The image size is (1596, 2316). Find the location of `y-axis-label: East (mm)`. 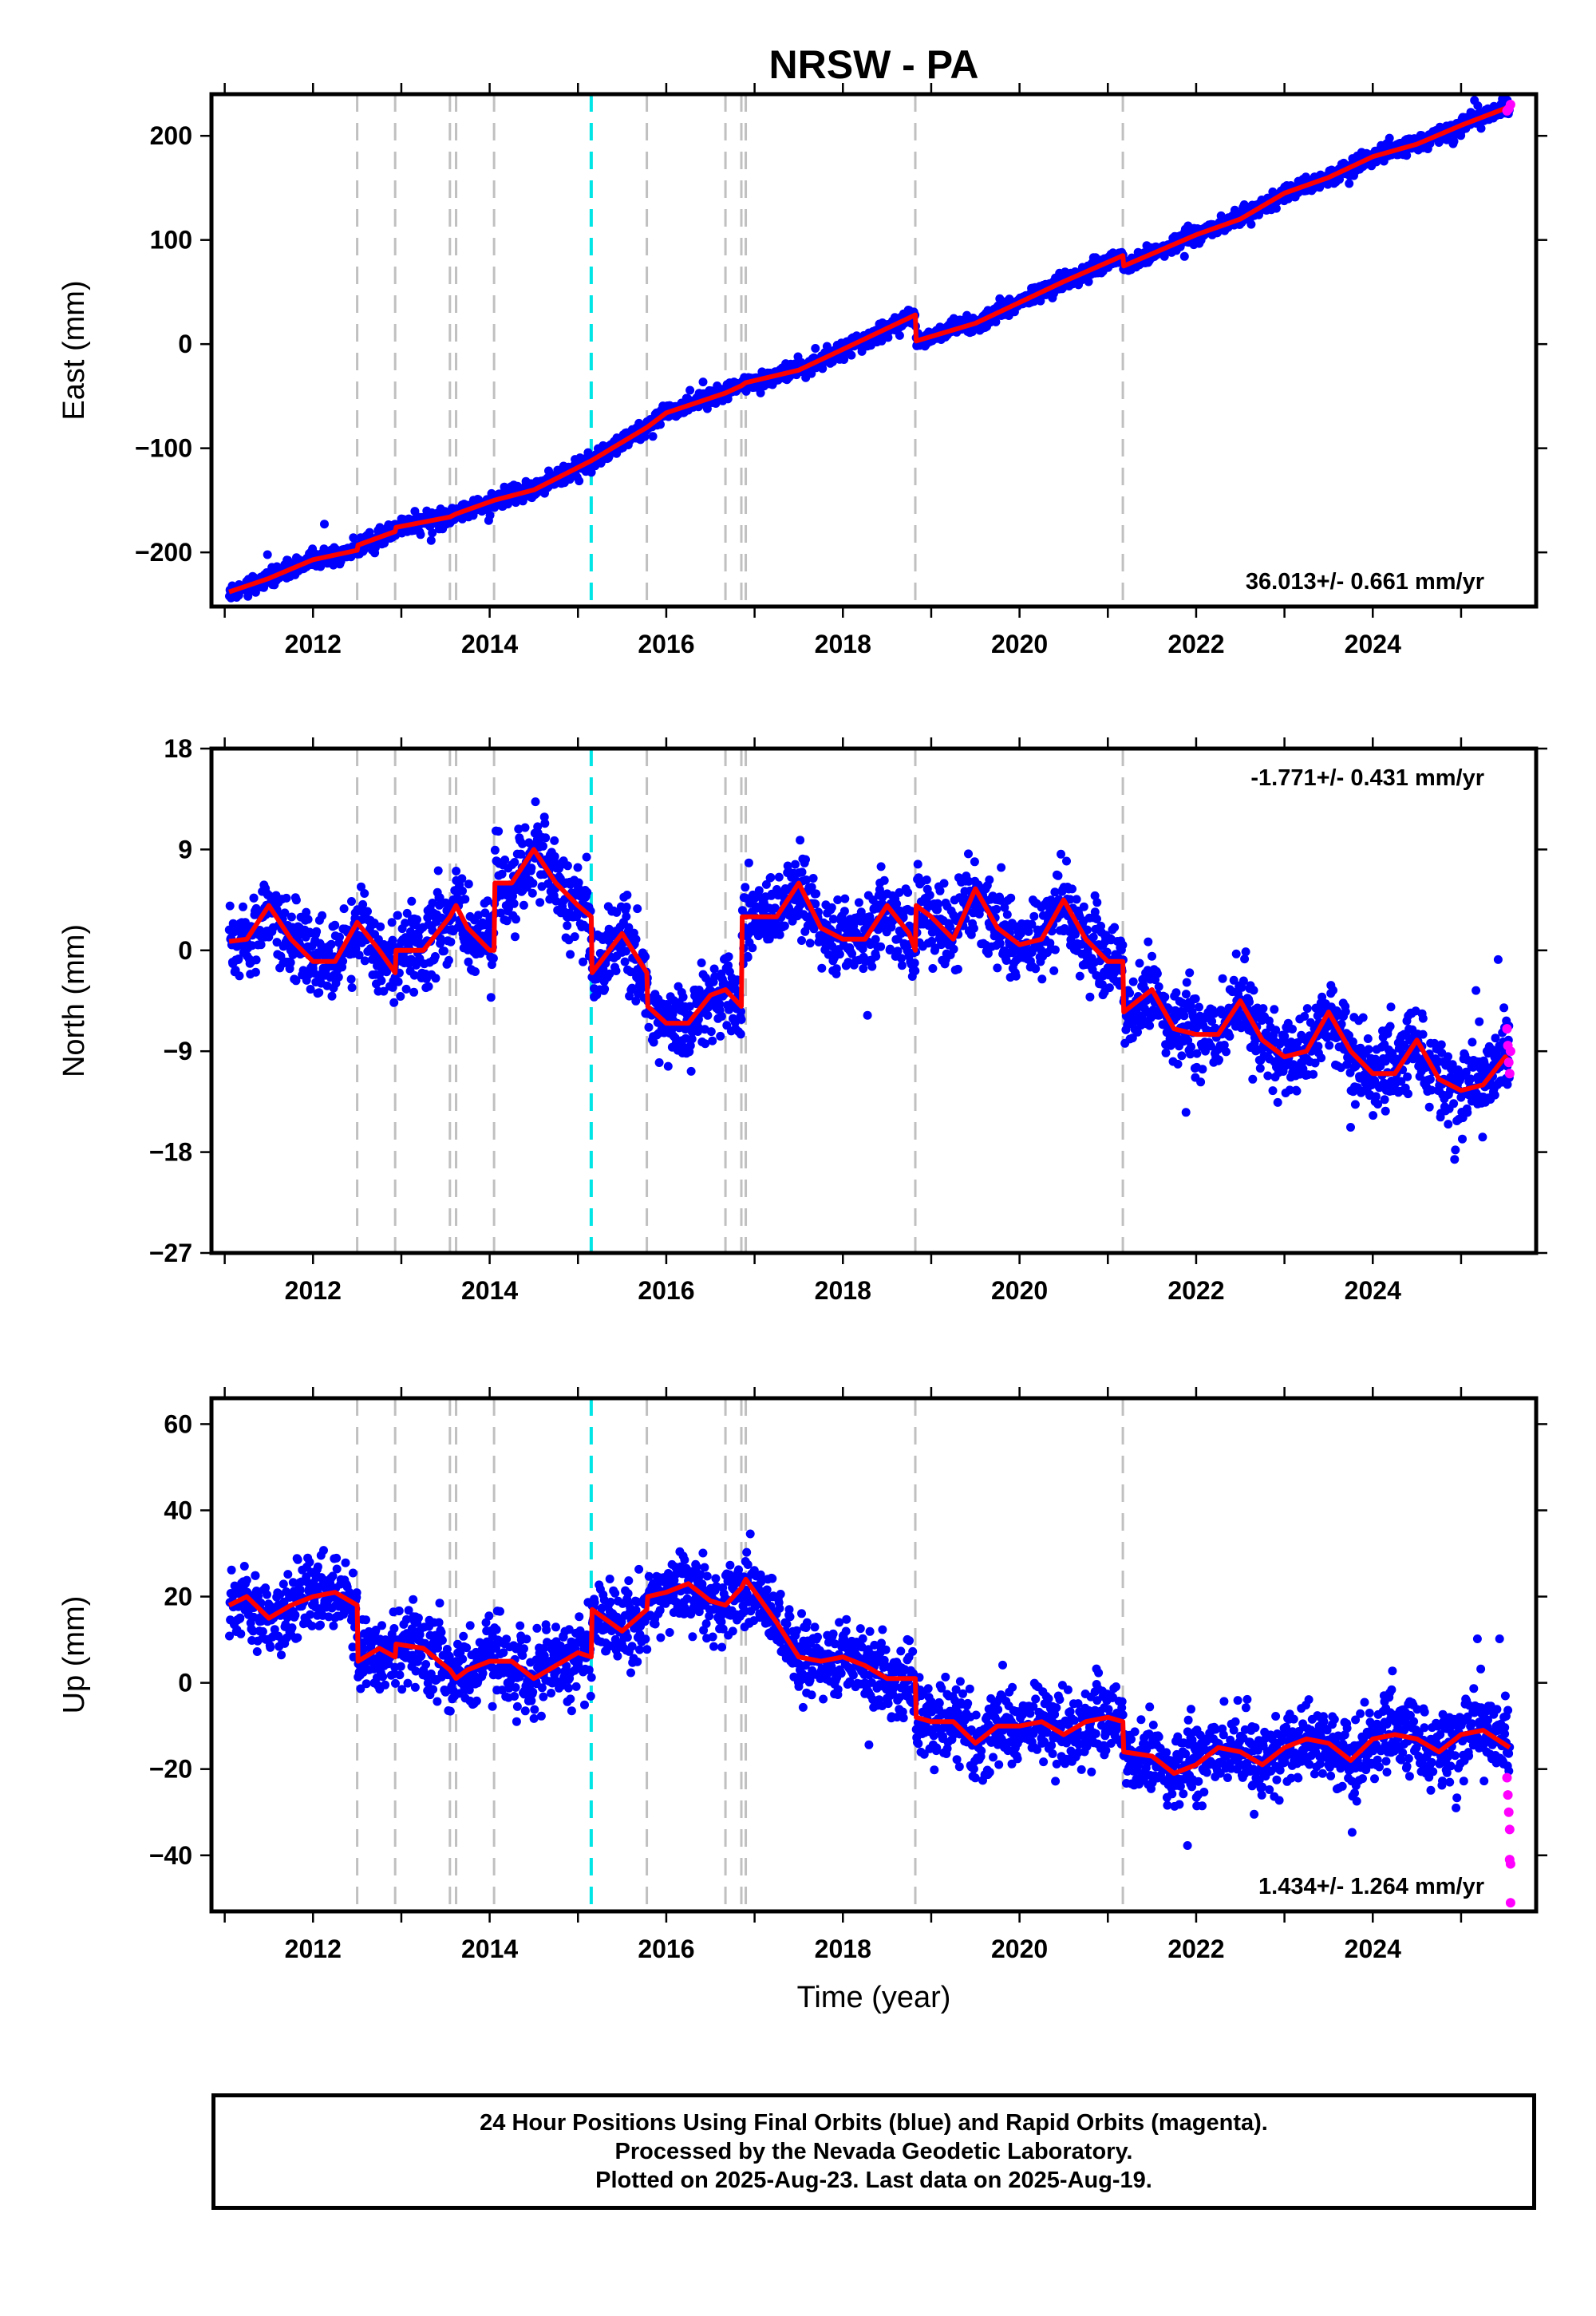

y-axis-label: East (mm) is located at coordinates (74, 350).